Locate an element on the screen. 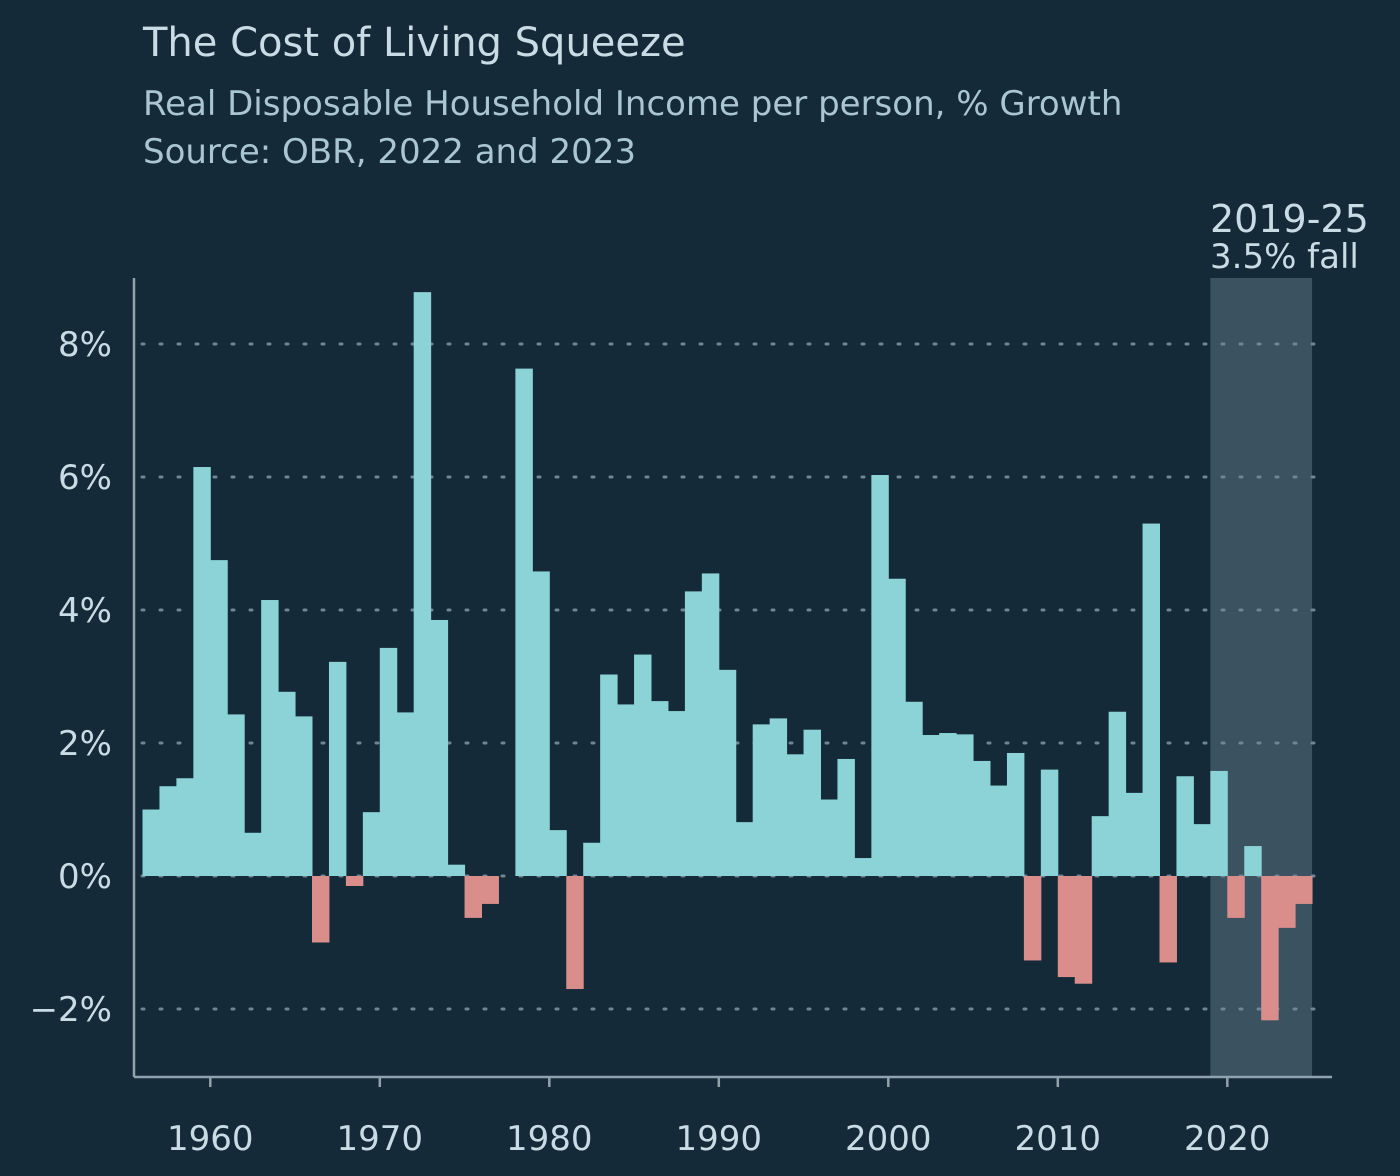 This screenshot has width=1400, height=1176. bar-1966 is located at coordinates (321, 909).